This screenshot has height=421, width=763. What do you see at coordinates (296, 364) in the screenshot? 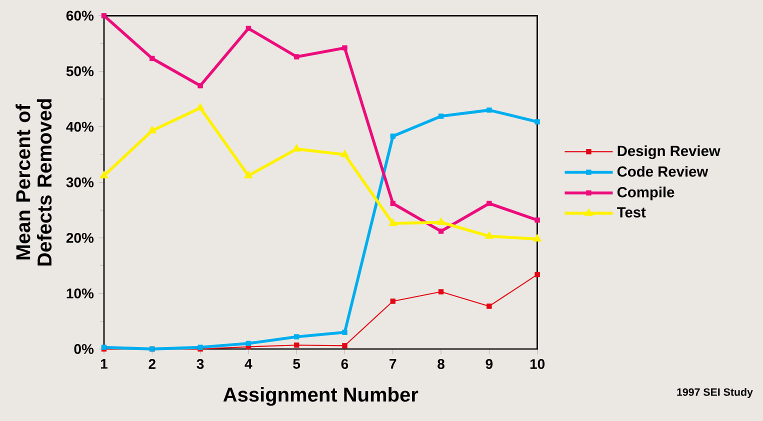
I see `x-tick-label: 5` at bounding box center [296, 364].